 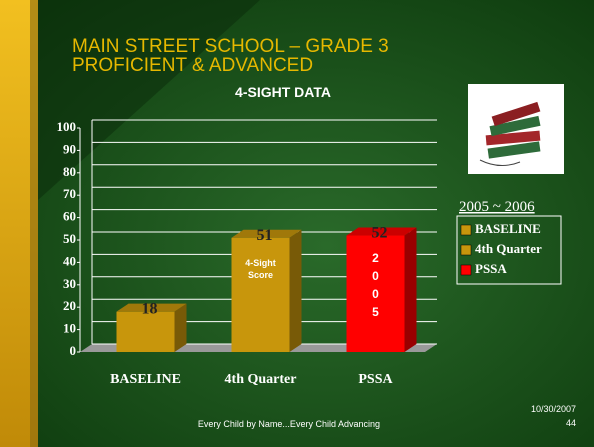 What do you see at coordinates (192, 65) in the screenshot?
I see `slide-title: PROFICIENT & ADVANCED` at bounding box center [192, 65].